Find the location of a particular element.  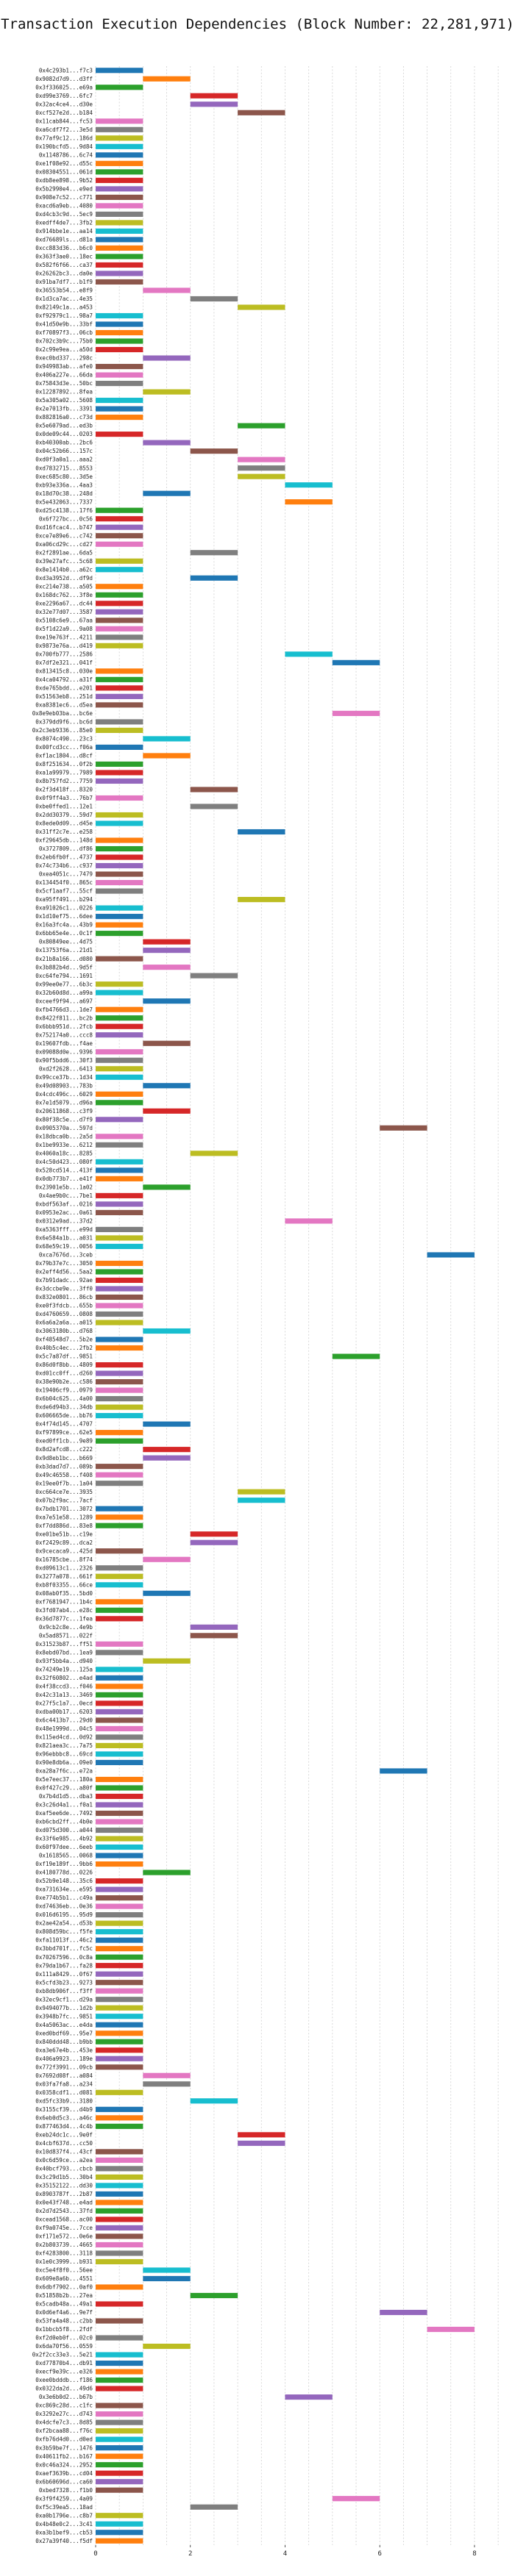

y-tick-label: 0xe2296a67...dc44 is located at coordinates (64, 603).